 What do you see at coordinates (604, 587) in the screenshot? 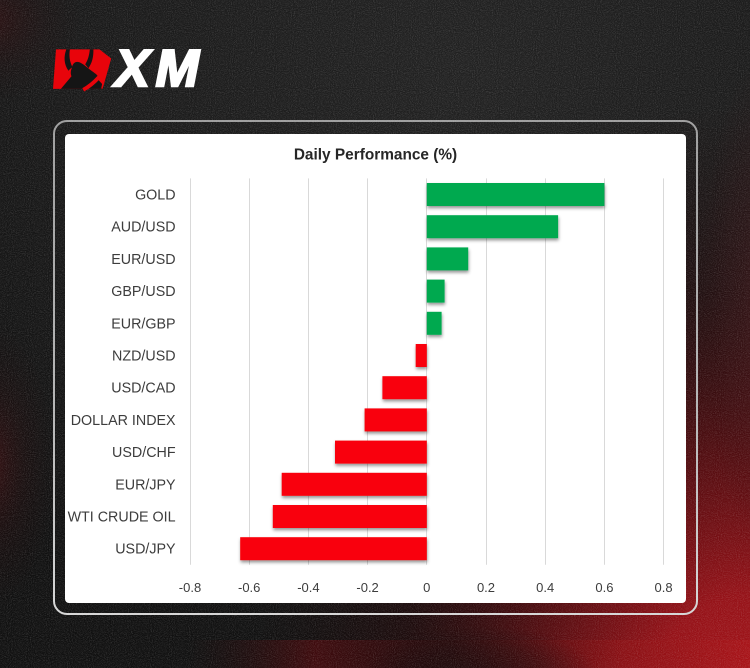
I see `svg-text: 0.6` at bounding box center [604, 587].